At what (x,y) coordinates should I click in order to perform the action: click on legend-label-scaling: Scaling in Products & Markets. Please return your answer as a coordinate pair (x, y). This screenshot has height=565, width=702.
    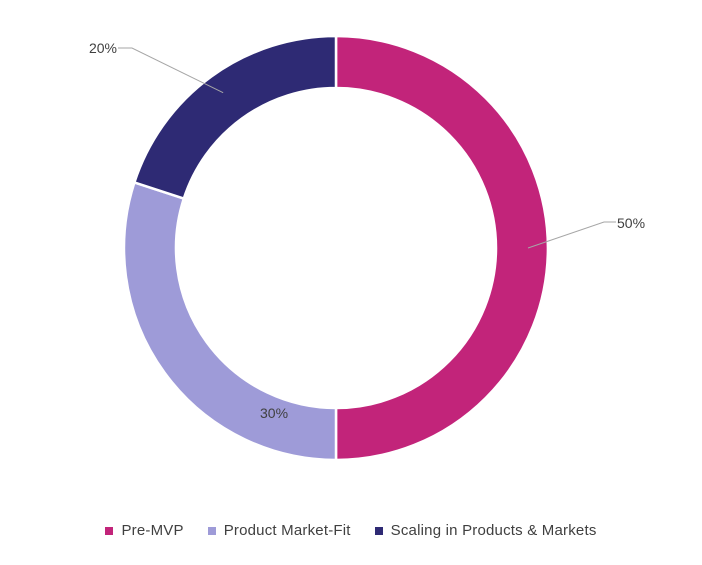
    Looking at the image, I should click on (493, 530).